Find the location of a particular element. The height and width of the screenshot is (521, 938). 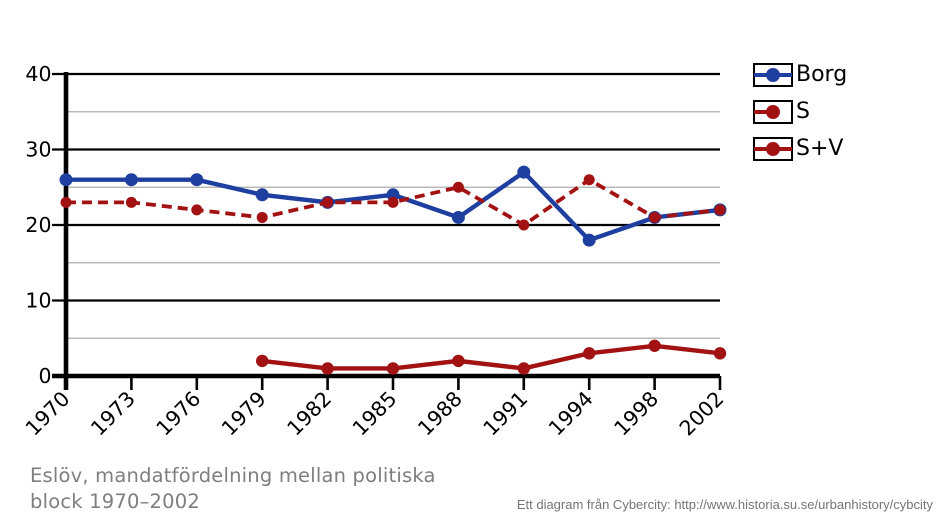

legend-label-s: S is located at coordinates (803, 111).